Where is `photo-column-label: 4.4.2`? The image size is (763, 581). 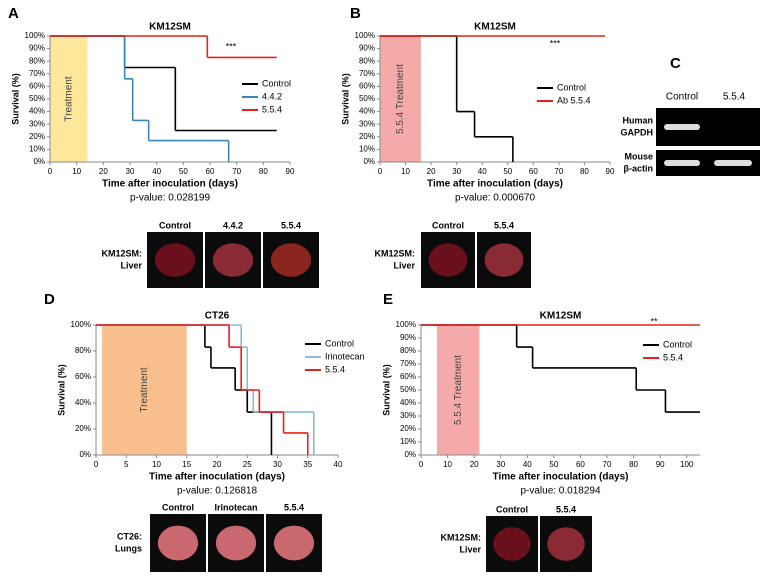
photo-column-label: 4.4.2 is located at coordinates (233, 225).